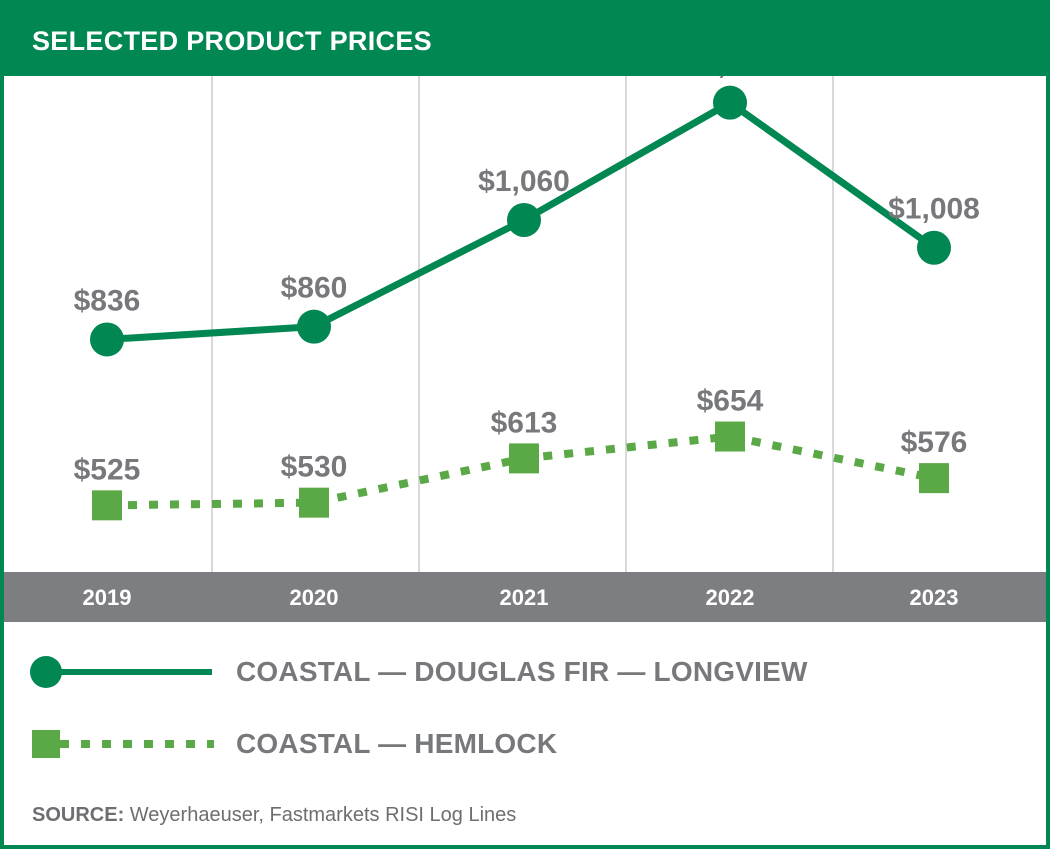 The image size is (1050, 849). I want to click on point-douglas-fir-2020, so click(314, 326).